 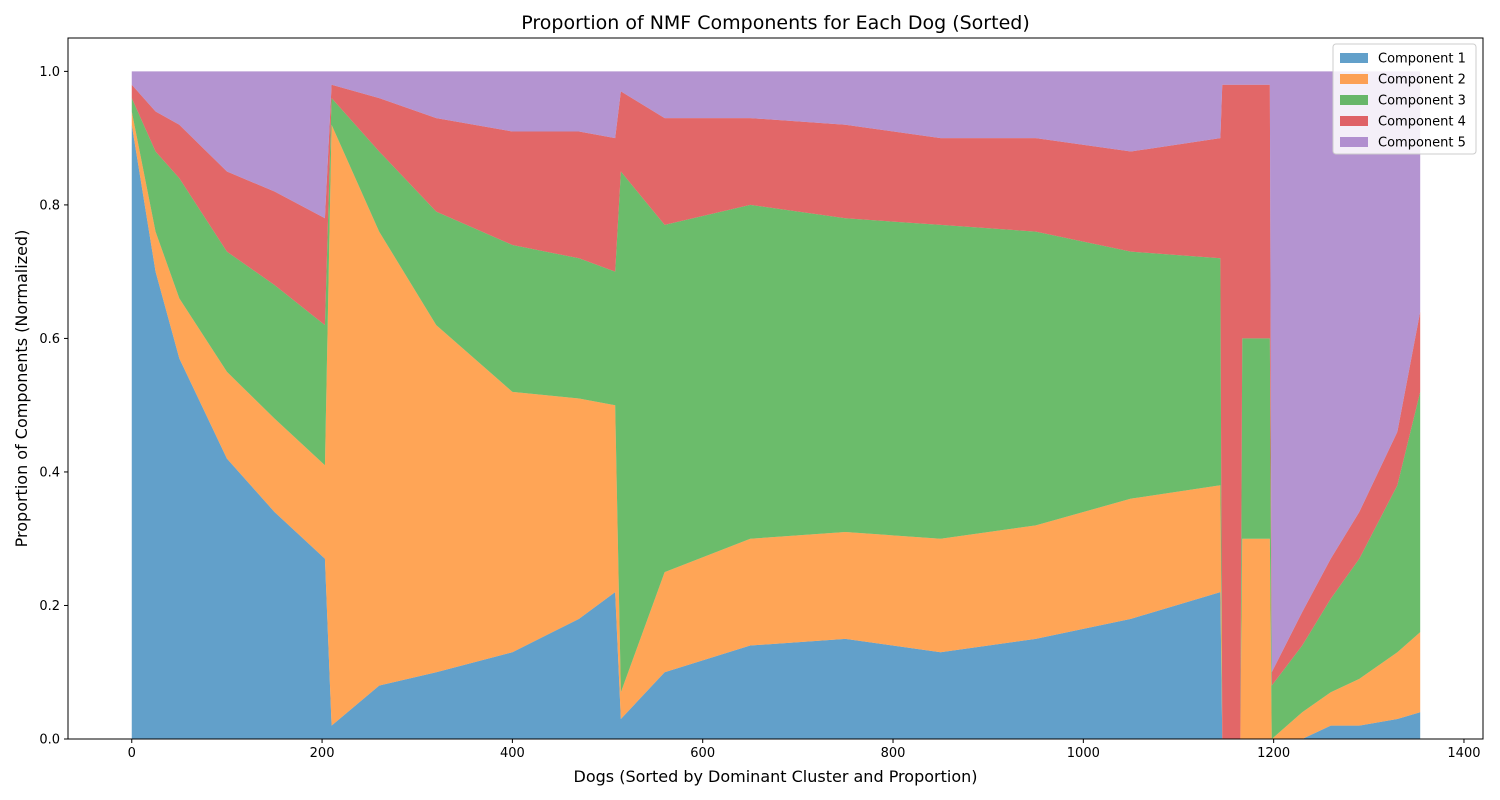 What do you see at coordinates (49, 72) in the screenshot?
I see `y-tick-label: 1.0` at bounding box center [49, 72].